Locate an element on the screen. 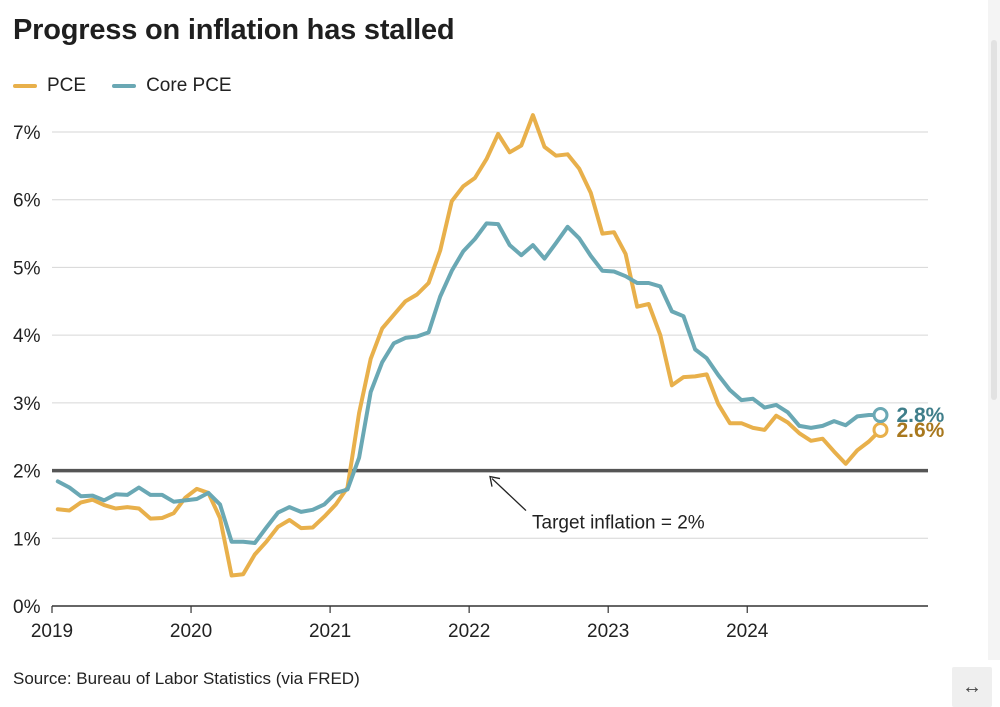 The image size is (1000, 707). legend-label-pce: PCE is located at coordinates (67, 85).